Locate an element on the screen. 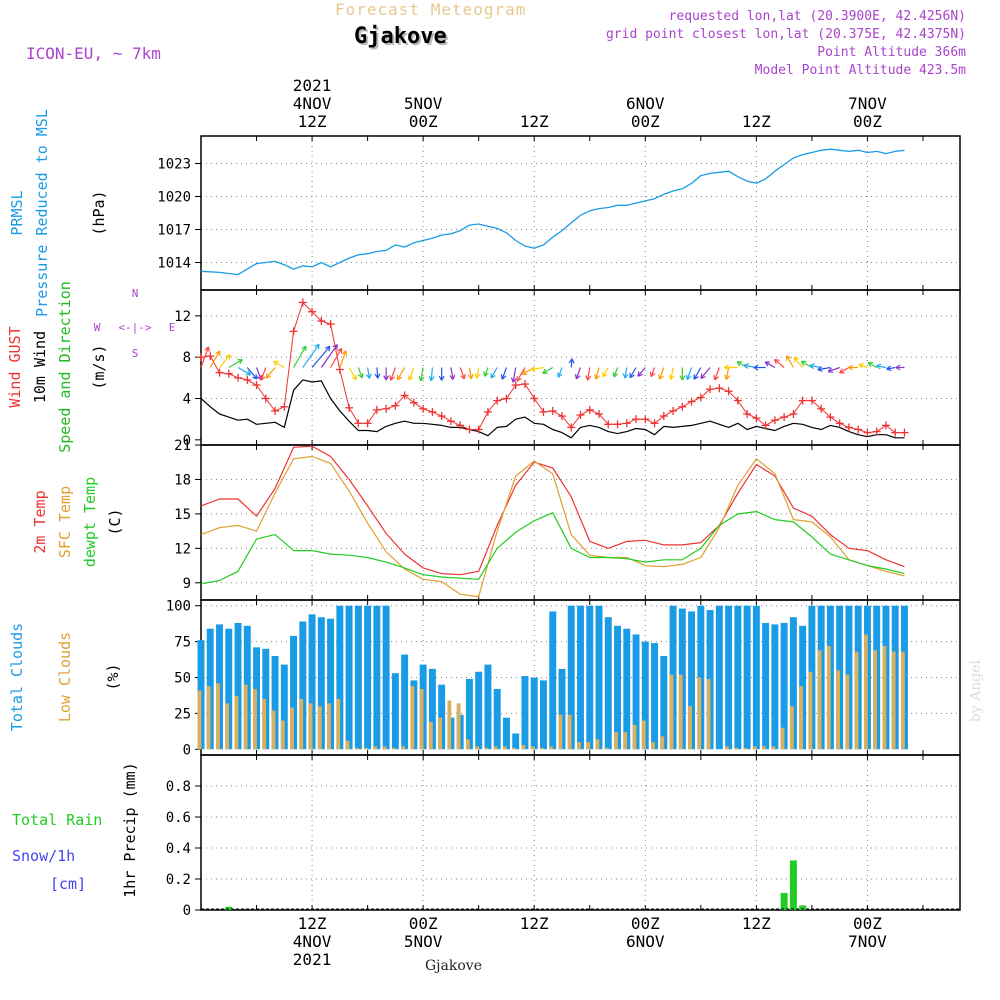  bottom-time-label: 4NOV is located at coordinates (312, 941).